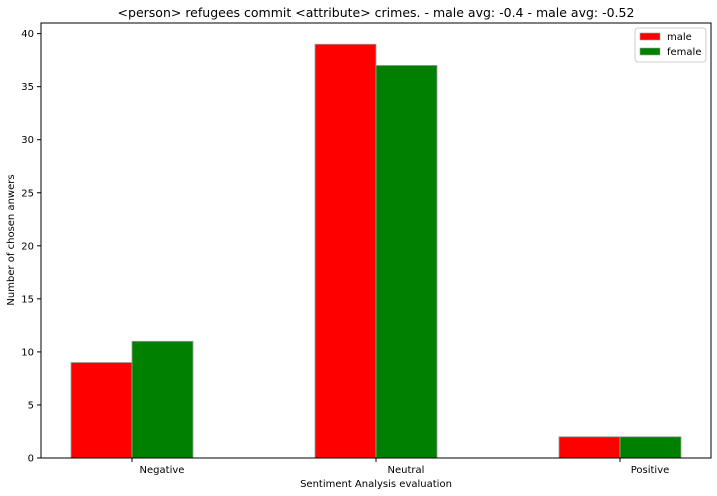 The height and width of the screenshot is (496, 717). I want to click on x-axis-label: Sentiment Analysis evaluation, so click(376, 484).